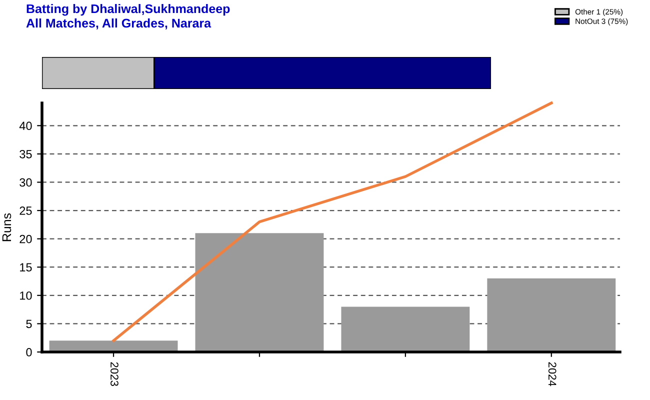 This screenshot has width=650, height=400. I want to click on y-axis-title: Runs, so click(7, 227).